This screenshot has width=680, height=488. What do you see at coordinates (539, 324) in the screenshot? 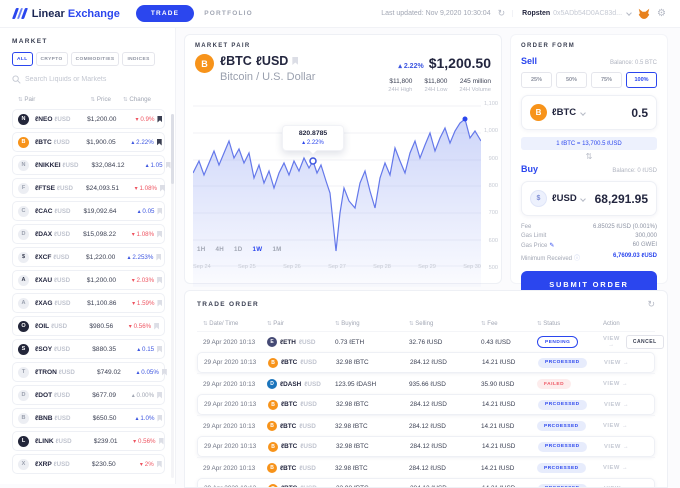
I see `sort-icon: ⇅` at bounding box center [539, 324].